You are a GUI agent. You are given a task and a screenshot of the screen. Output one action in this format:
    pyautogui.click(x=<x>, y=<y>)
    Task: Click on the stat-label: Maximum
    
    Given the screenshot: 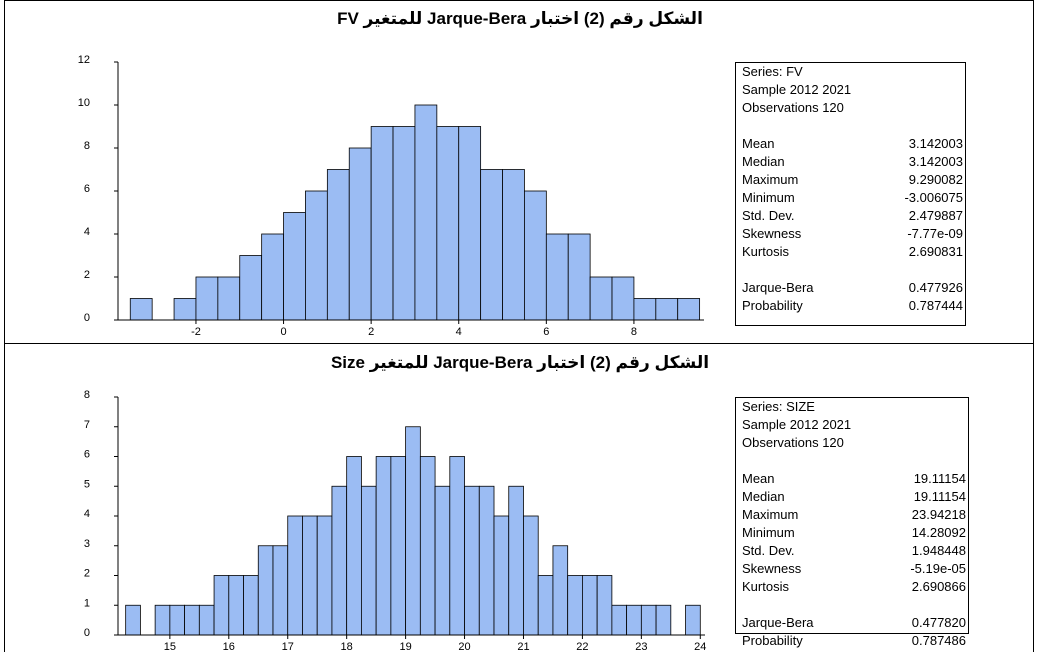 What is the action you would take?
    pyautogui.click(x=770, y=514)
    